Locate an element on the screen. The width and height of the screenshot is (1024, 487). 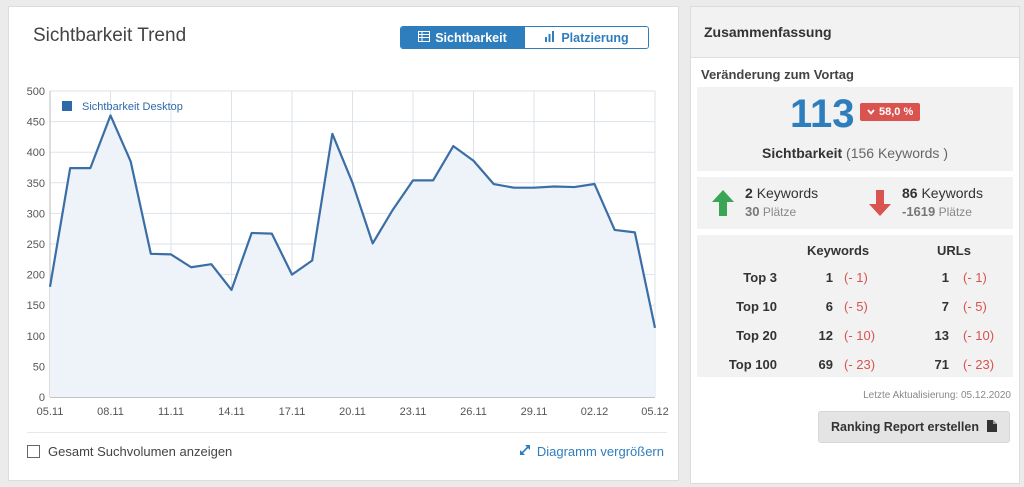
arrow-down-icon is located at coordinates (880, 202).